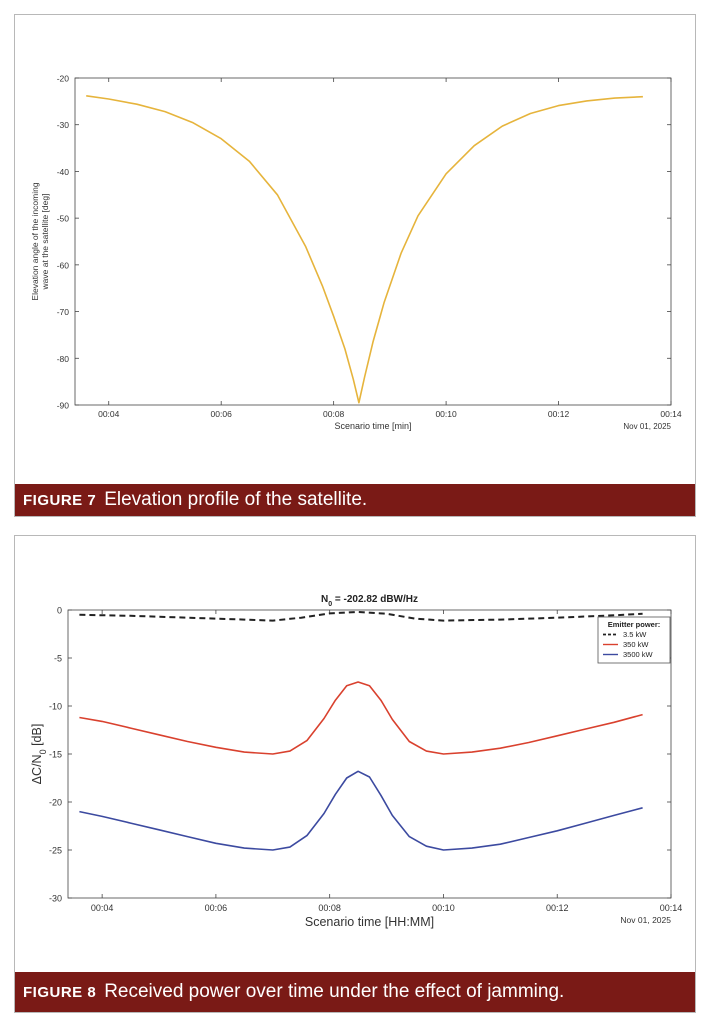 The width and height of the screenshot is (711, 1024). Describe the element at coordinates (361, 810) in the screenshot. I see `series-line-3500-kw` at that location.